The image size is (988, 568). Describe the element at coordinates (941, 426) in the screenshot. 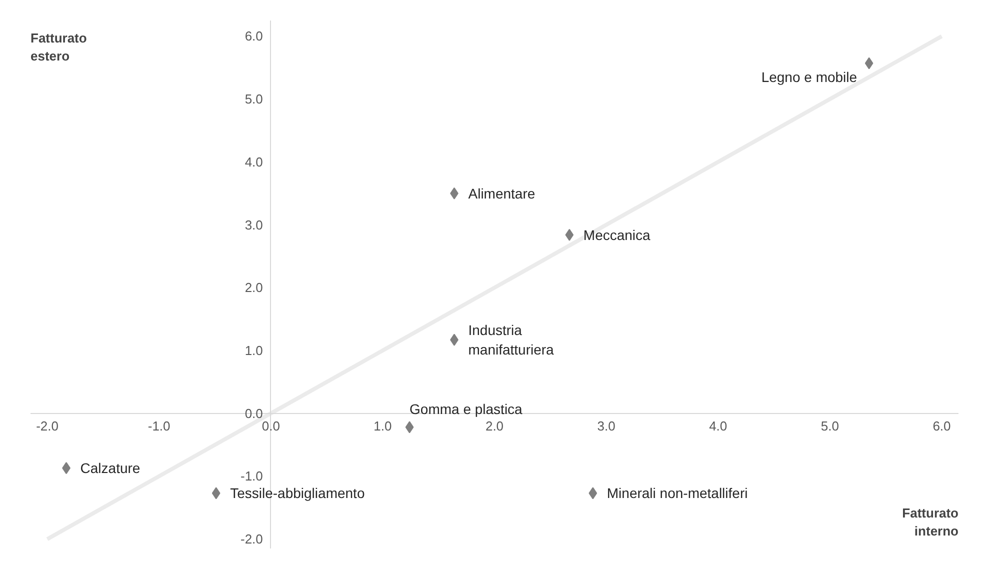

I see `x-tick-label: 6.0` at that location.